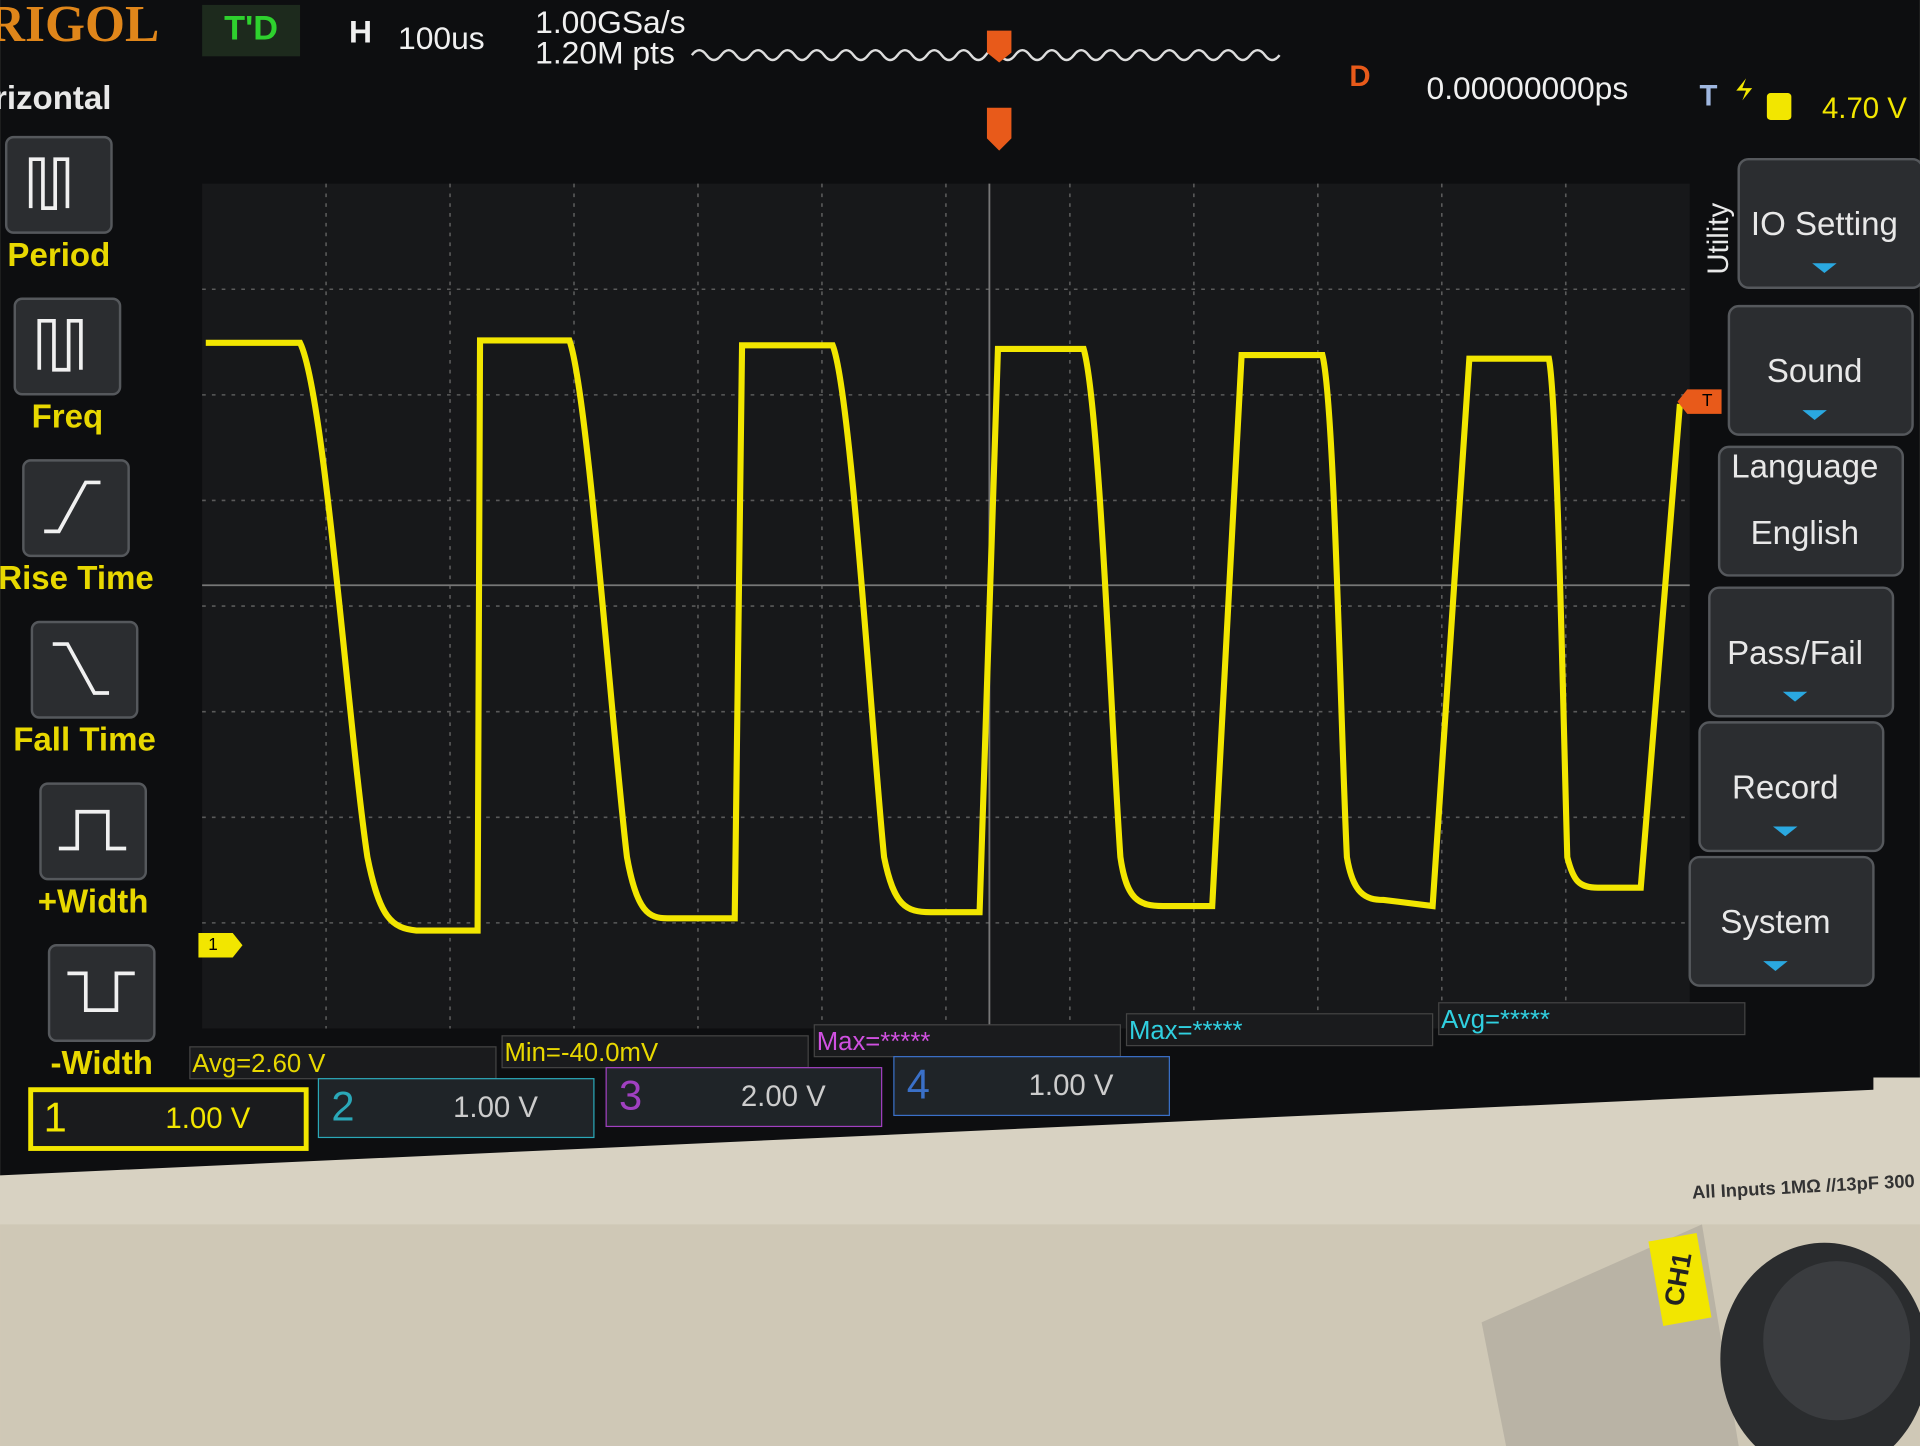  Describe the element at coordinates (360, 32) in the screenshot. I see `timebase-label: H` at that location.